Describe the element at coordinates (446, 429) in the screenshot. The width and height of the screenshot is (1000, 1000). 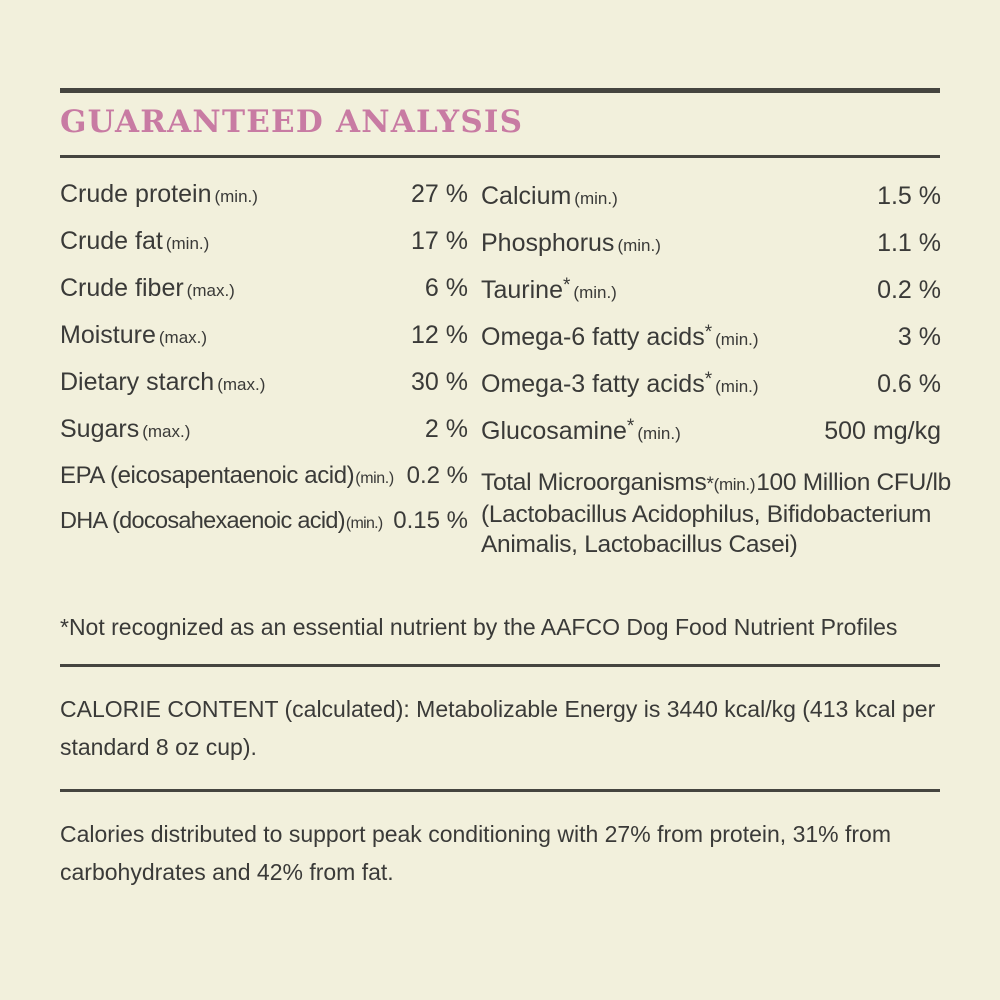
I see `nutrient-value: 2 %` at that location.